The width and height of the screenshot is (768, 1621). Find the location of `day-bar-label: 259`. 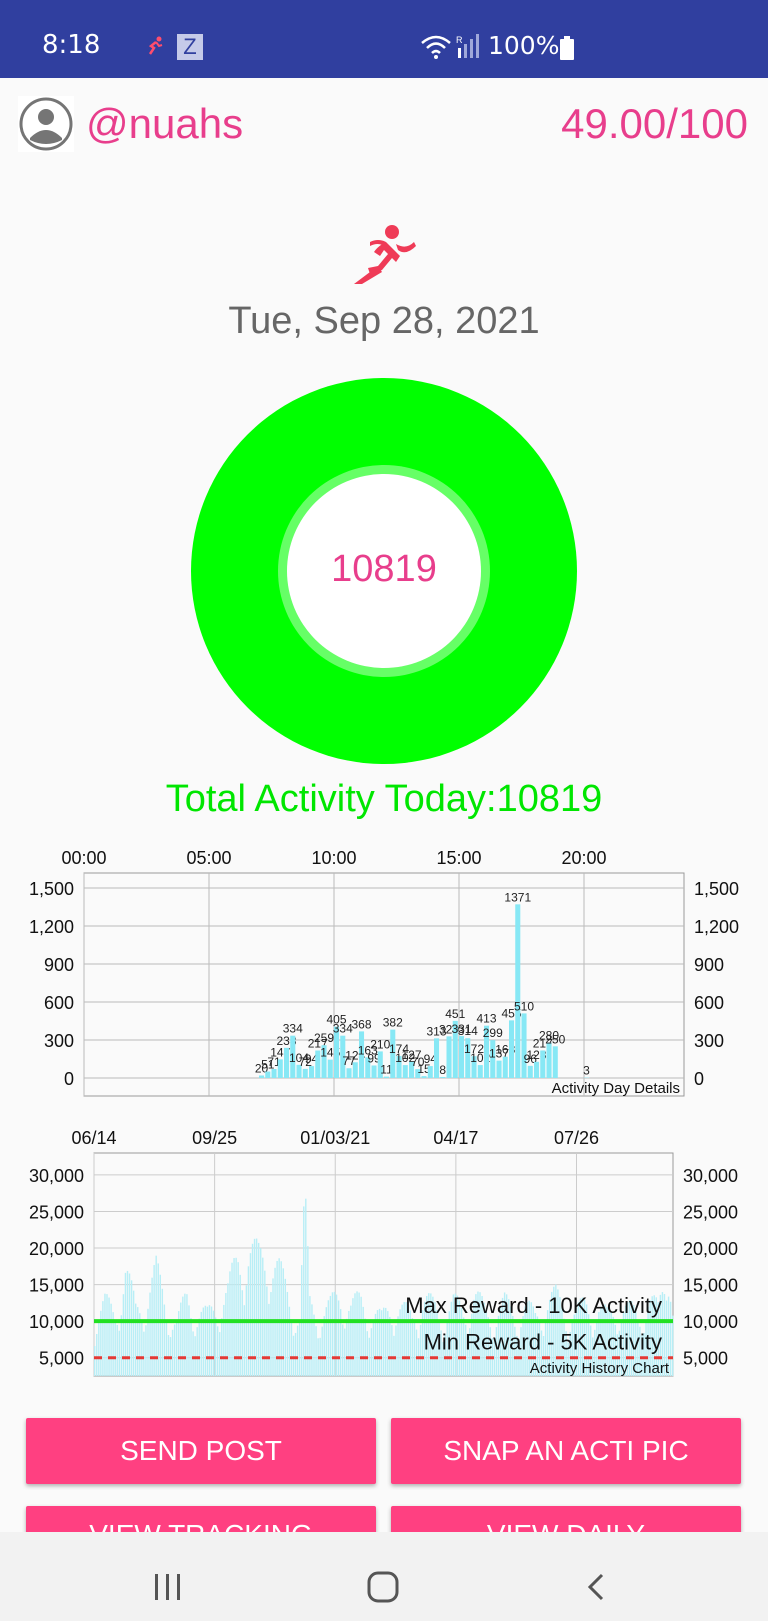

day-bar-label: 259 is located at coordinates (324, 1038).